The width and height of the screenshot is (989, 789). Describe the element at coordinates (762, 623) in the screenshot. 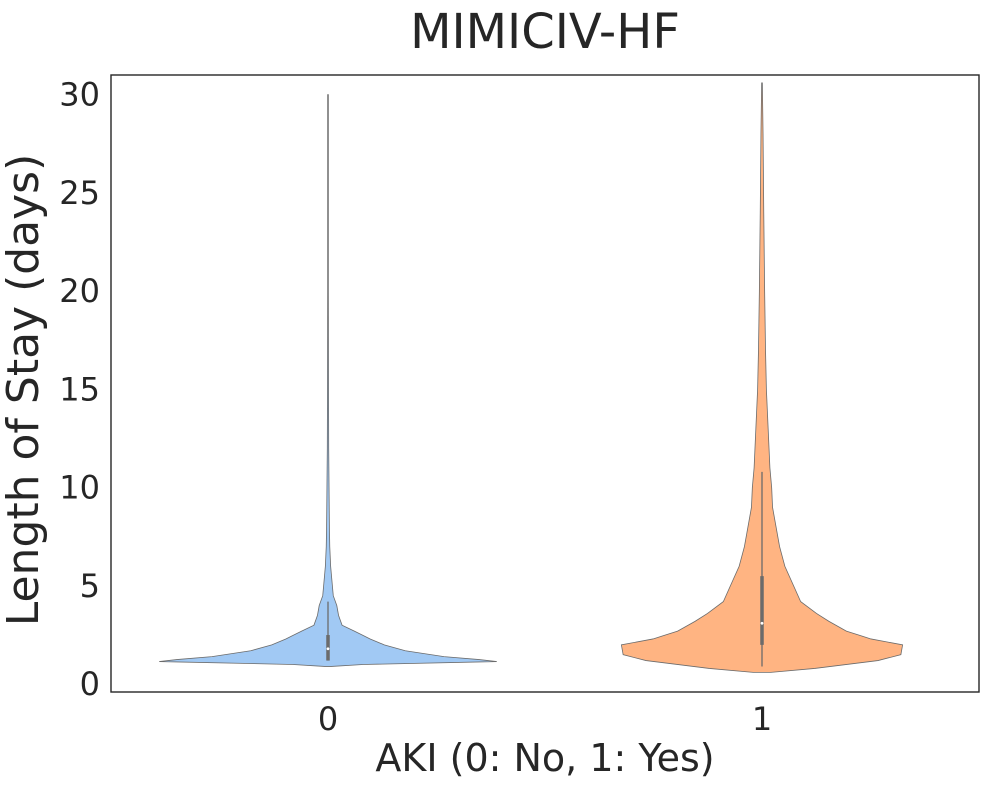

I see `violin-1-median` at that location.